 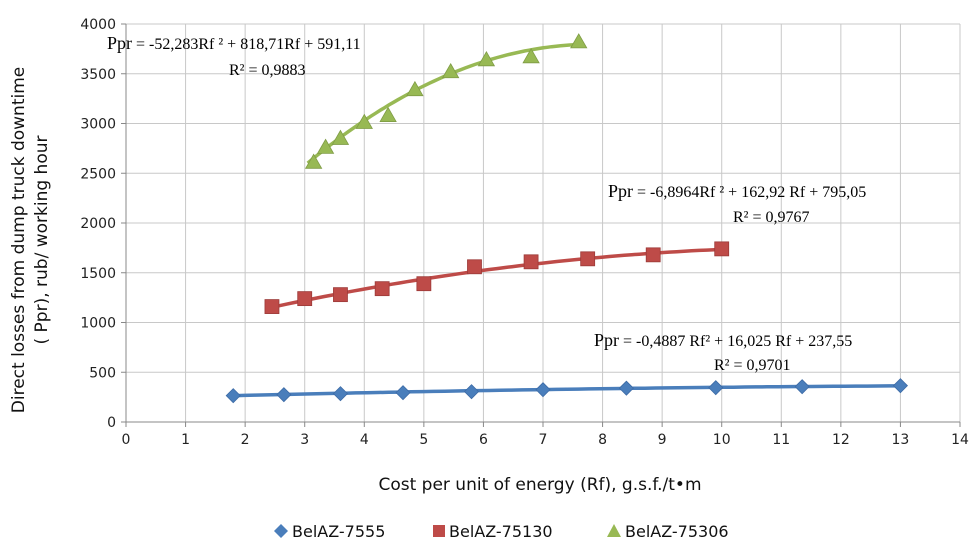 I want to click on x-tick-labels: 0 1 2 3 4 5 6 7 8 9 10 11 12 13 14, so click(x=545, y=440).